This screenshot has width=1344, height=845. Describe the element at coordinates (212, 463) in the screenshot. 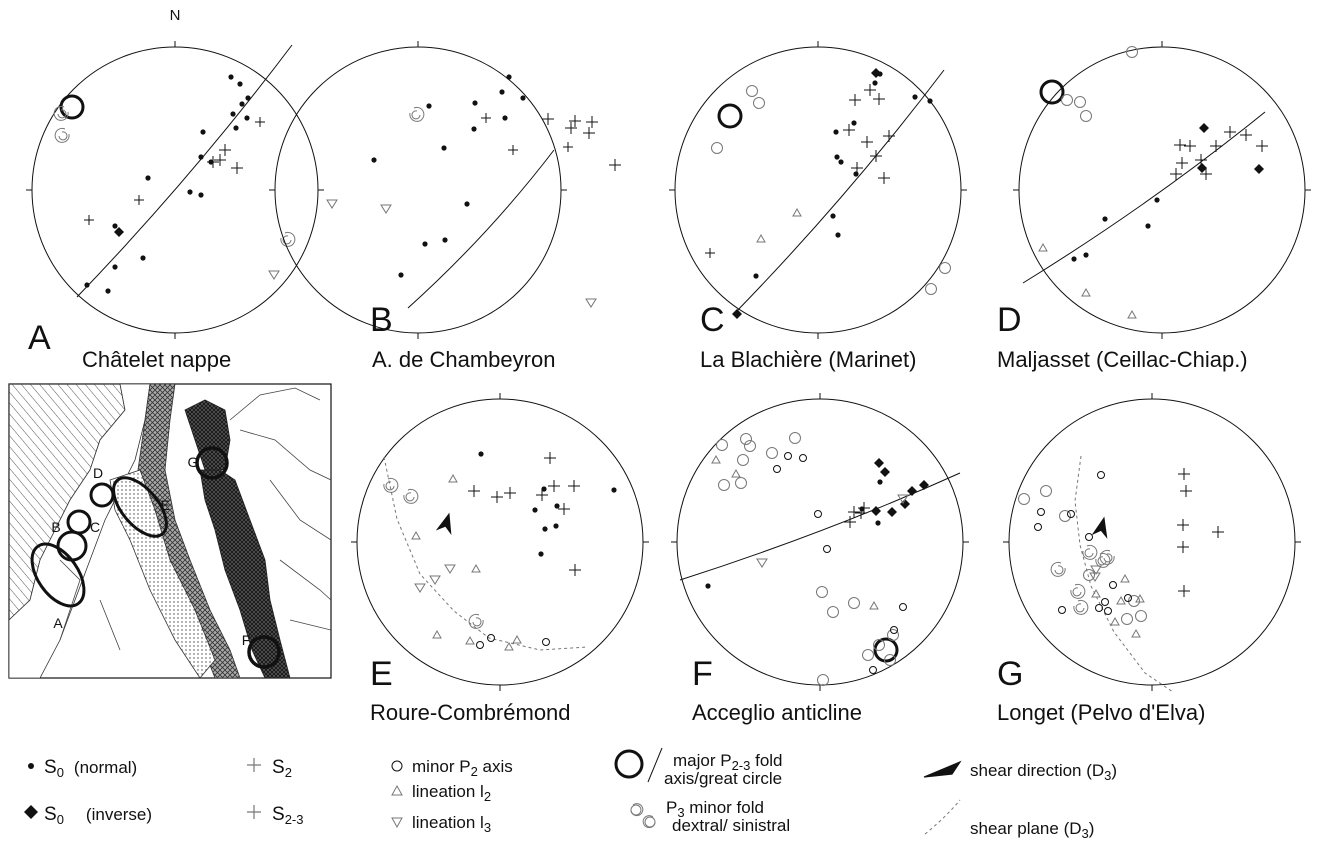

I see `site-g-circle` at that location.